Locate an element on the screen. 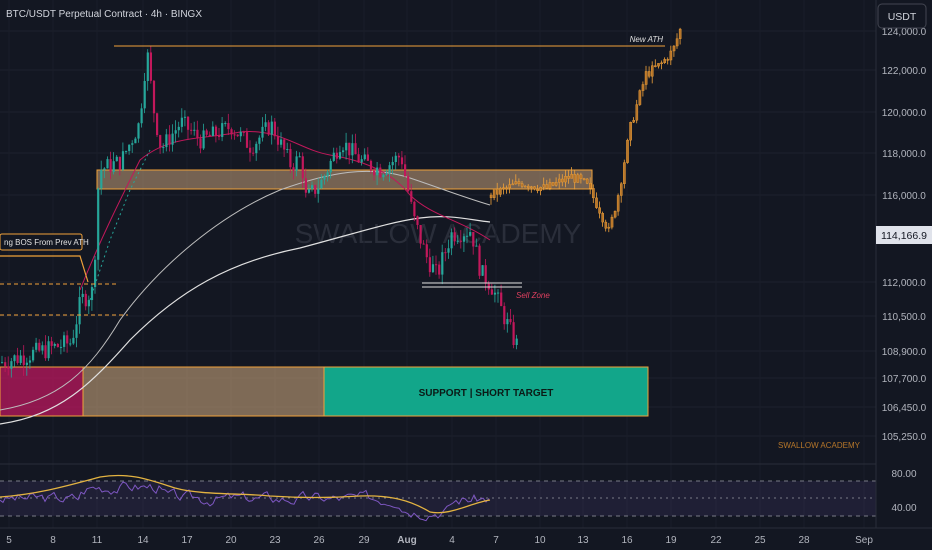  rsi-pane is located at coordinates (438, 498).